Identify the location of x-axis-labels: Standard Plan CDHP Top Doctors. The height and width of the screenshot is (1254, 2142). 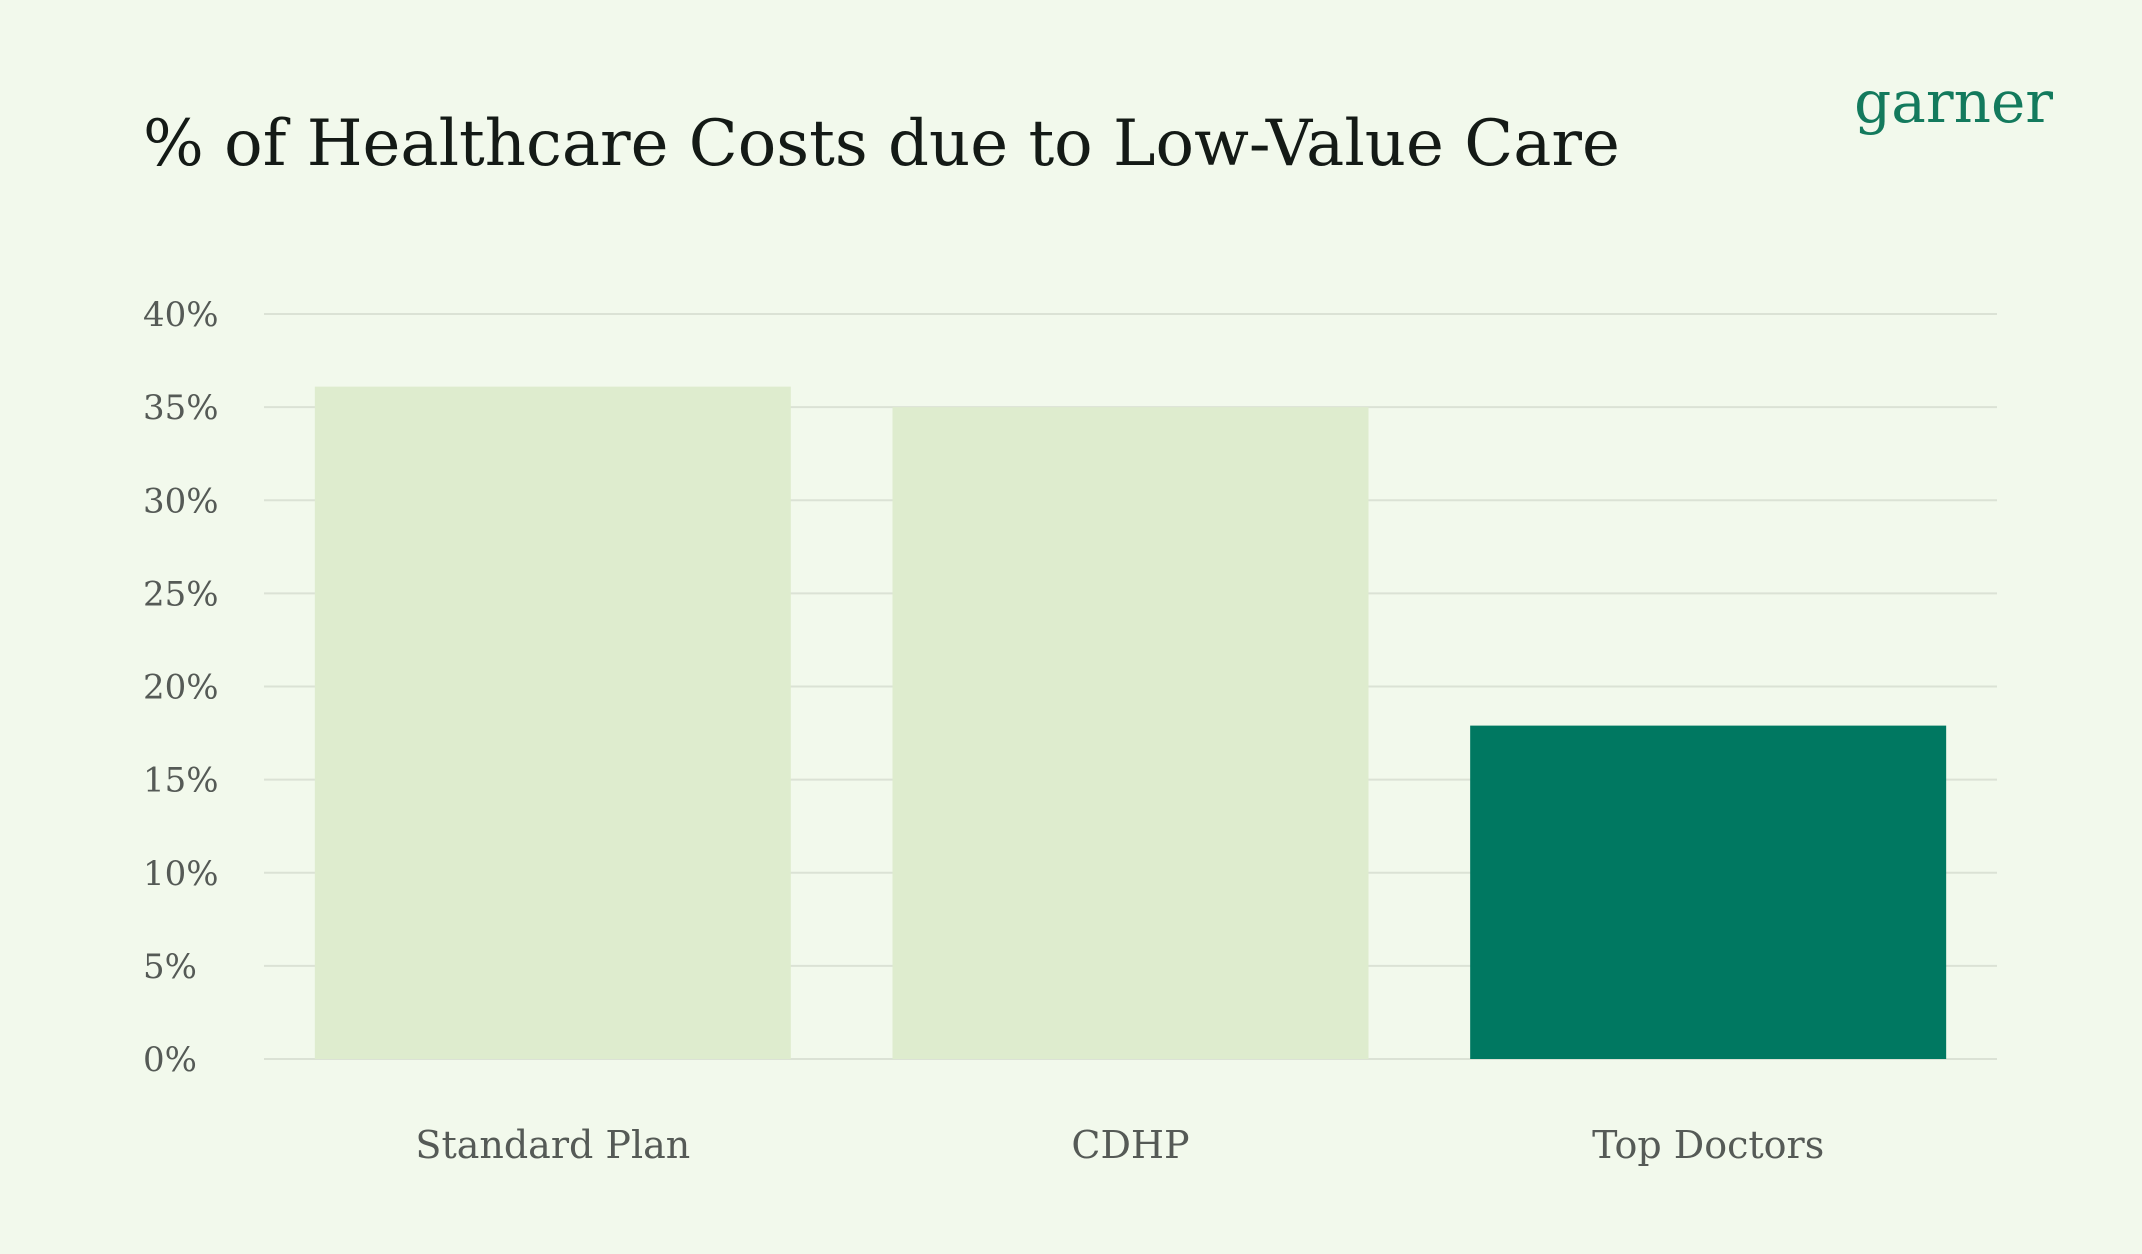
(1119, 1145).